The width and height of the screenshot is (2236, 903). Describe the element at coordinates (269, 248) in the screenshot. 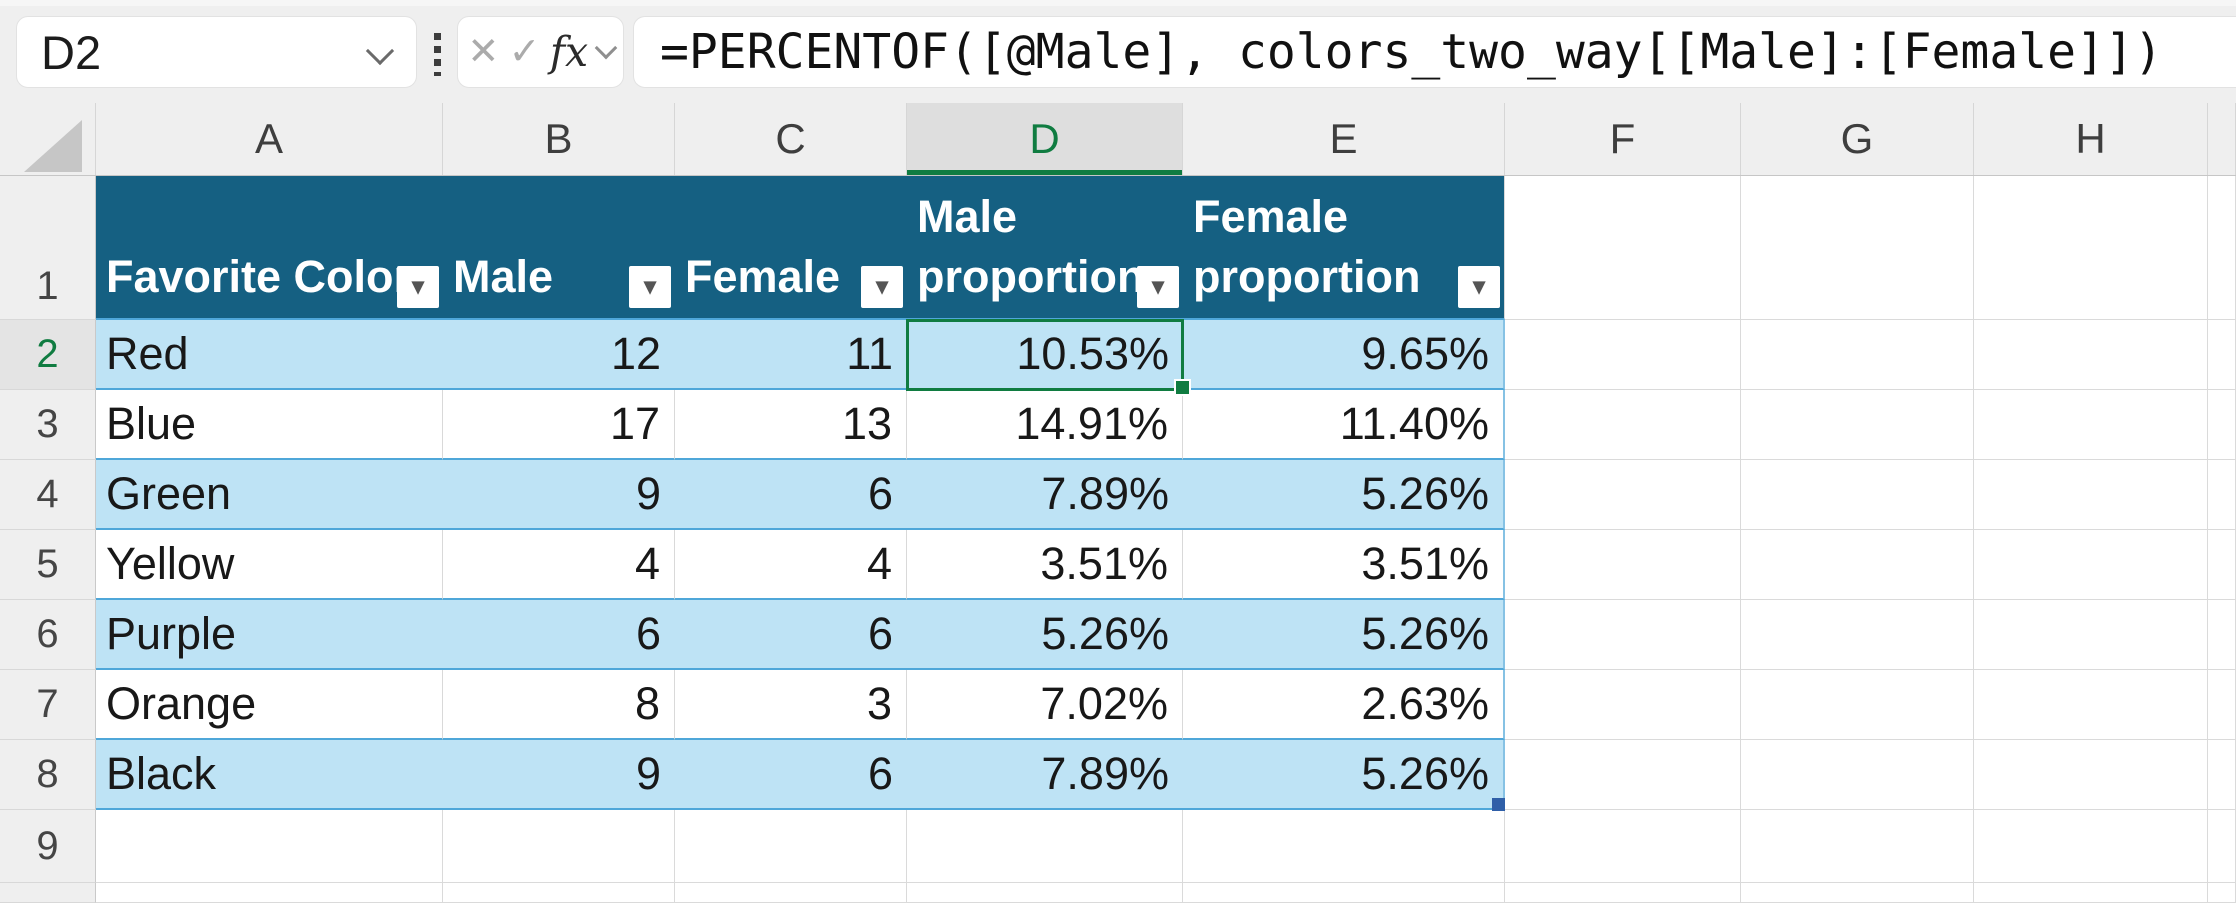

I see `table-header-favorite-color: Favorite Color ▾` at that location.